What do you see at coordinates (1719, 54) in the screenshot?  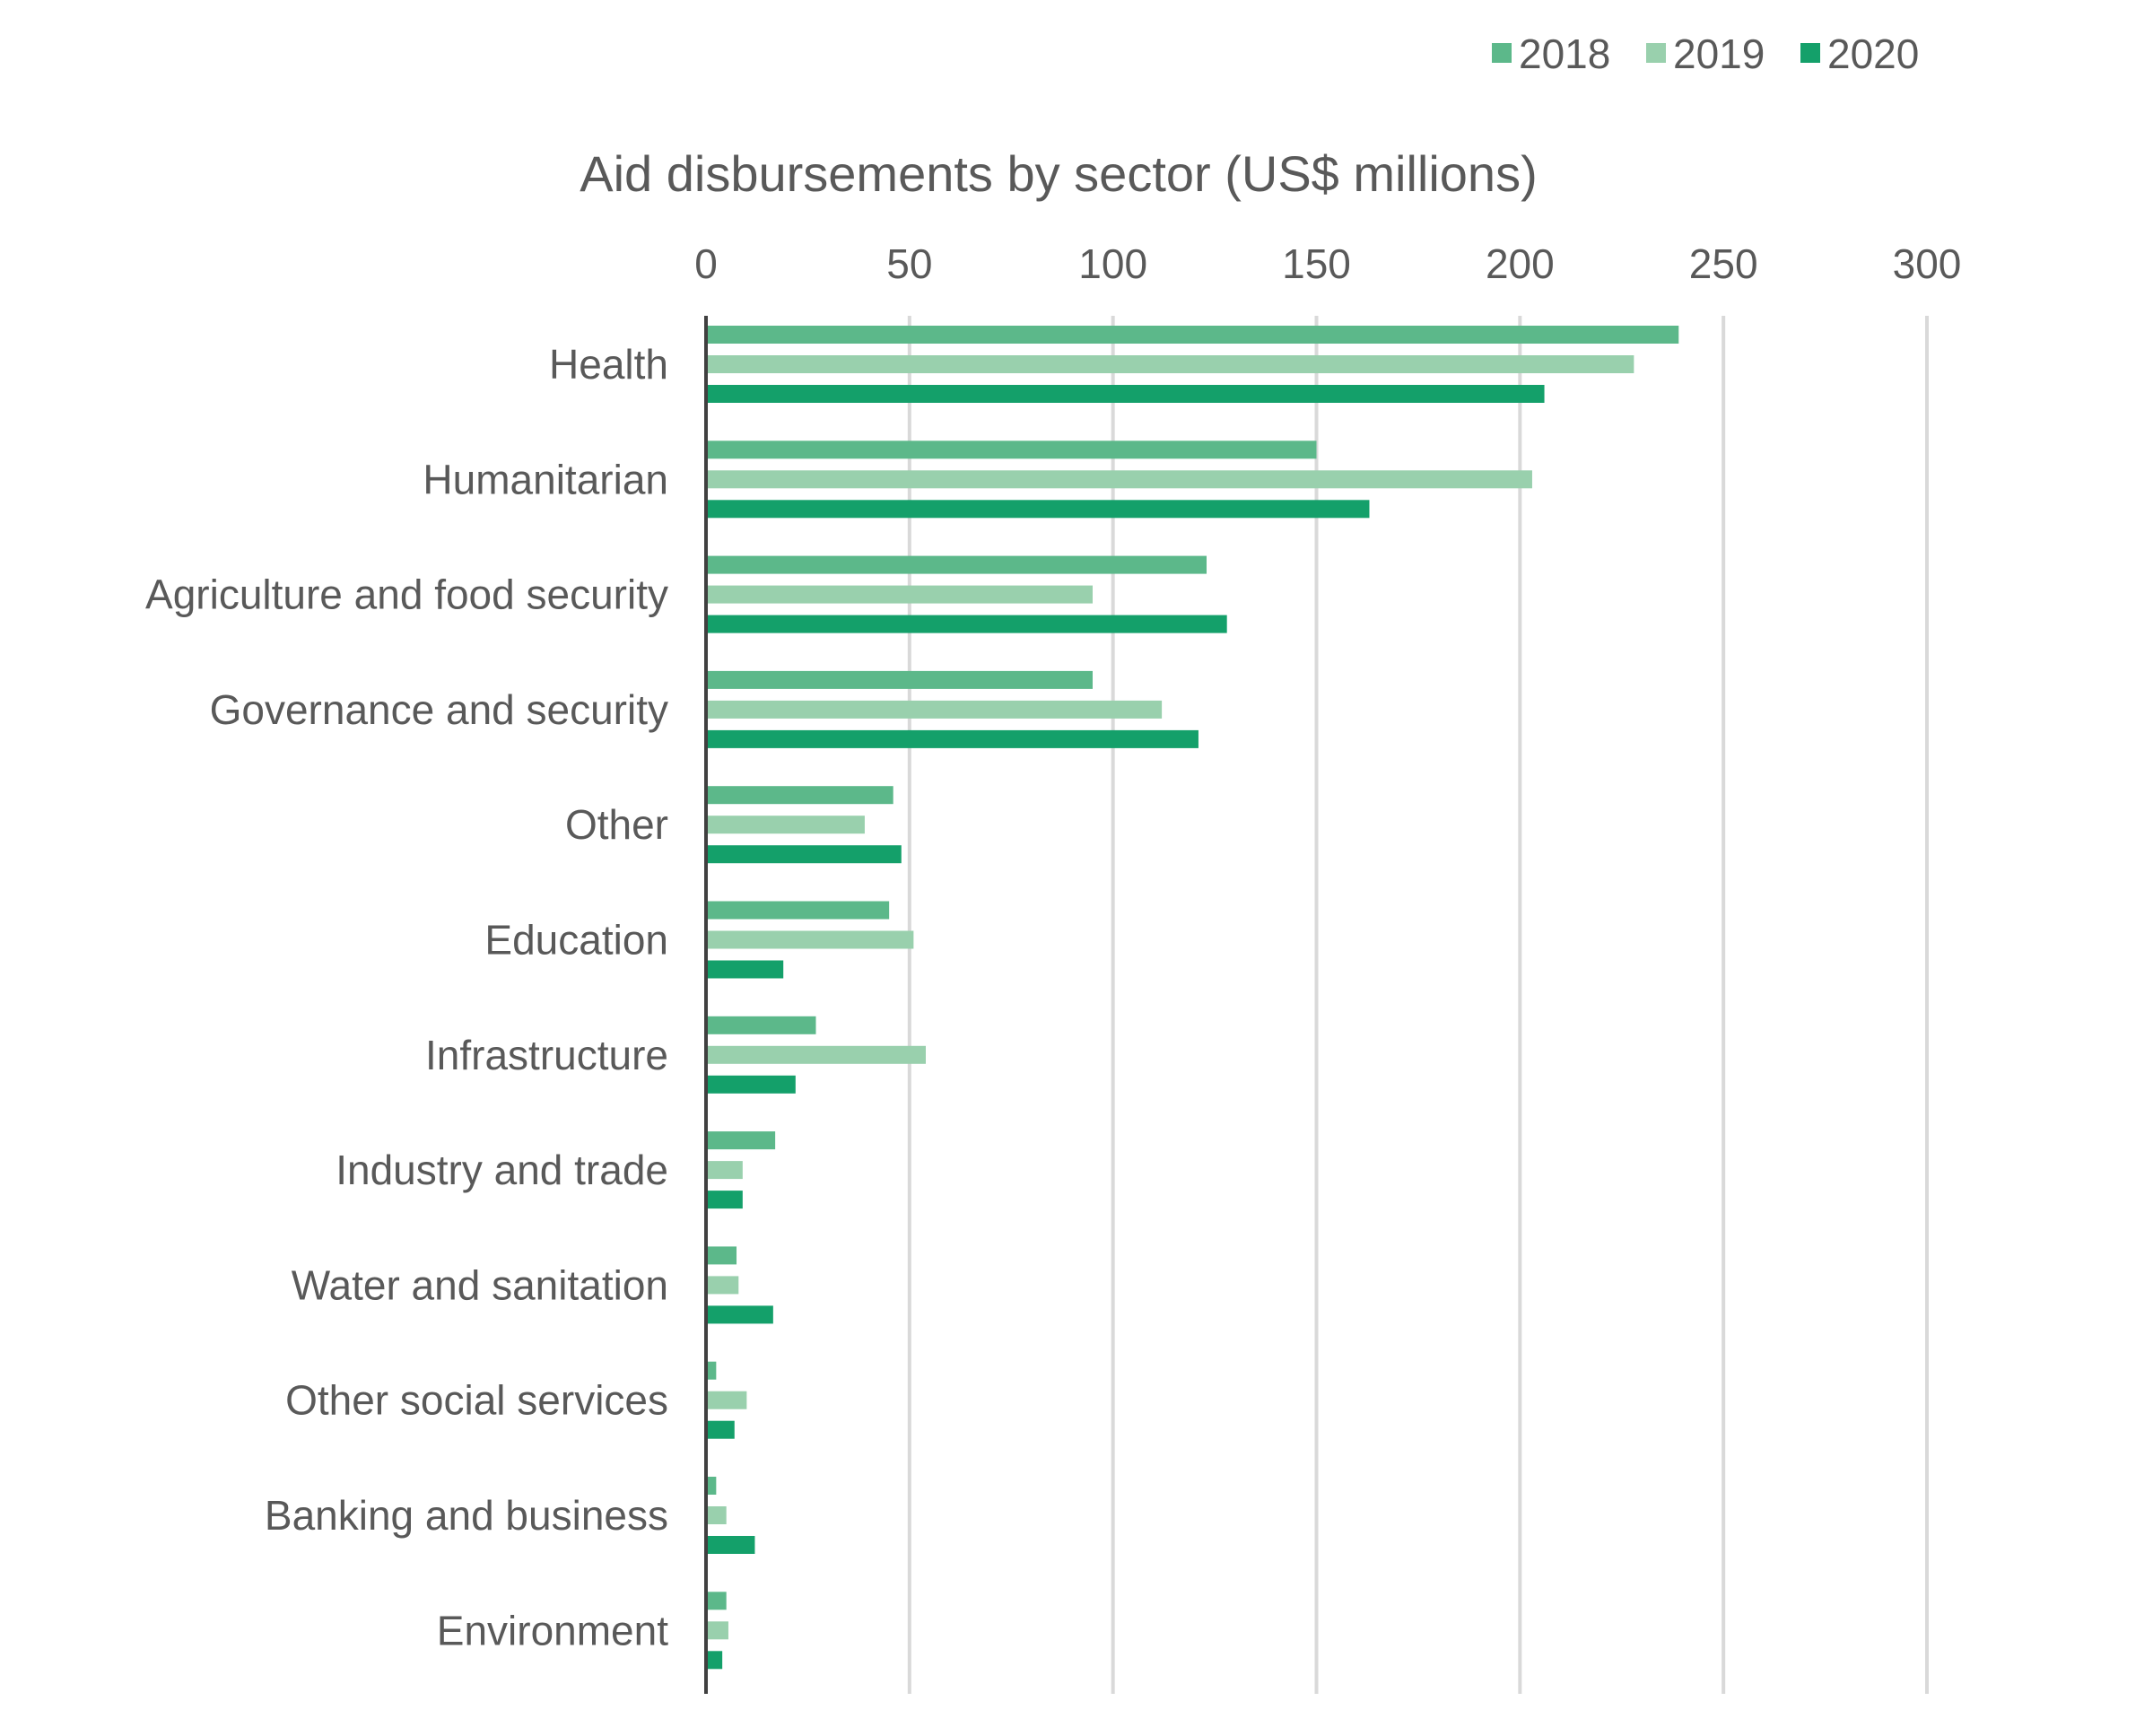 I see `legend-label: 2019` at bounding box center [1719, 54].